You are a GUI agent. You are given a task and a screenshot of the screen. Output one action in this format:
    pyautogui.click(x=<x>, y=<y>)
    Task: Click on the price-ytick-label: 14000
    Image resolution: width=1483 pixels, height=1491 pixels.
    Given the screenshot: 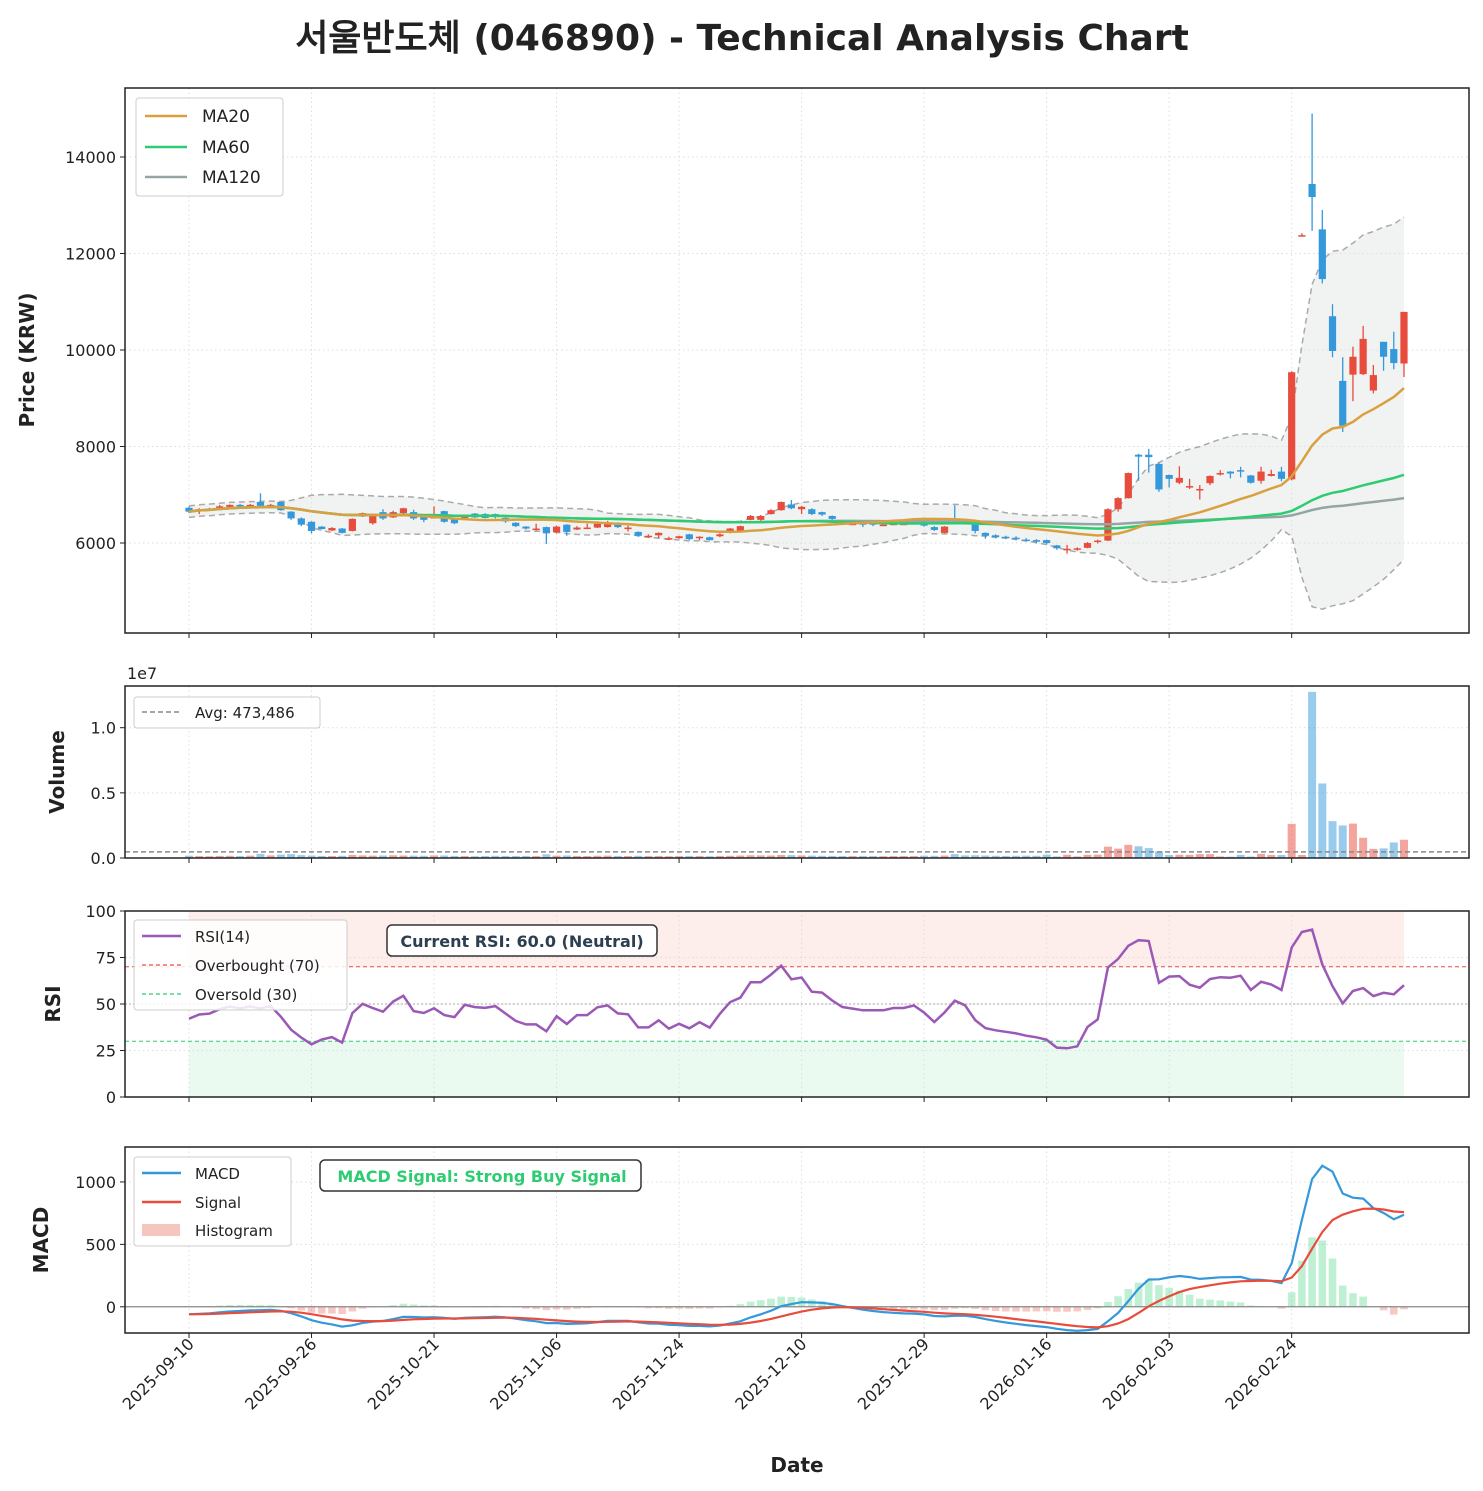 What is the action you would take?
    pyautogui.click(x=90, y=157)
    